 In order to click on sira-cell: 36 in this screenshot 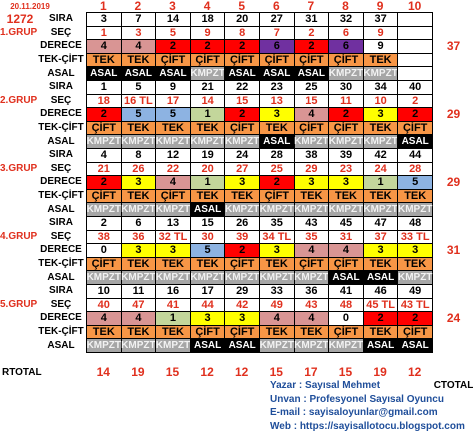, I will do `click(311, 291)`.